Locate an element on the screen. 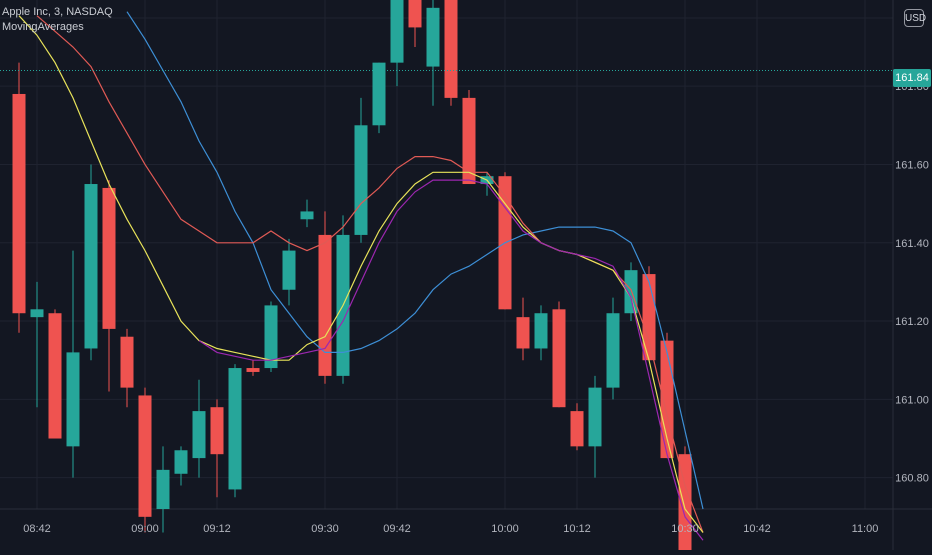 The height and width of the screenshot is (555, 932). x-tick-label: 09:00 is located at coordinates (145, 529).